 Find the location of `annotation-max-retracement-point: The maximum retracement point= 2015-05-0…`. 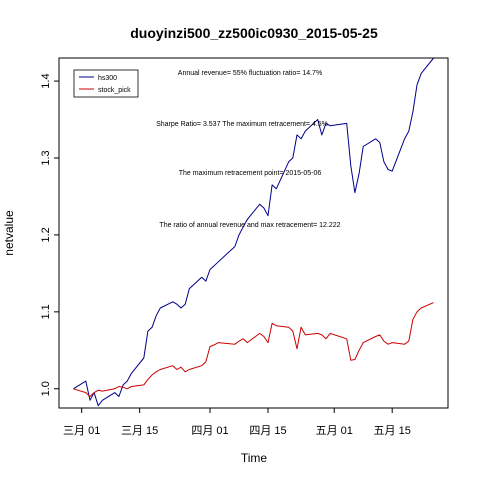

annotation-max-retracement-point: The maximum retracement point= 2015-05-0… is located at coordinates (250, 173).